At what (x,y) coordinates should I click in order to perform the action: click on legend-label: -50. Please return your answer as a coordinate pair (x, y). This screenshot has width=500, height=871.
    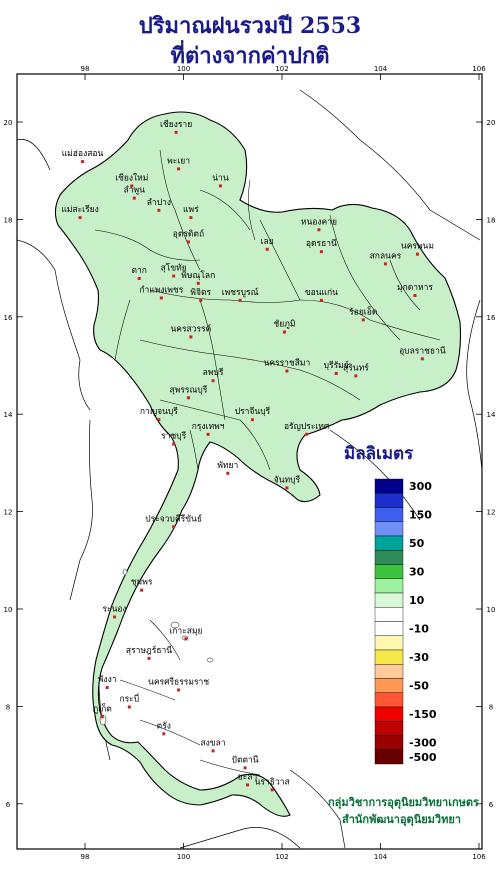
    Looking at the image, I should click on (419, 686).